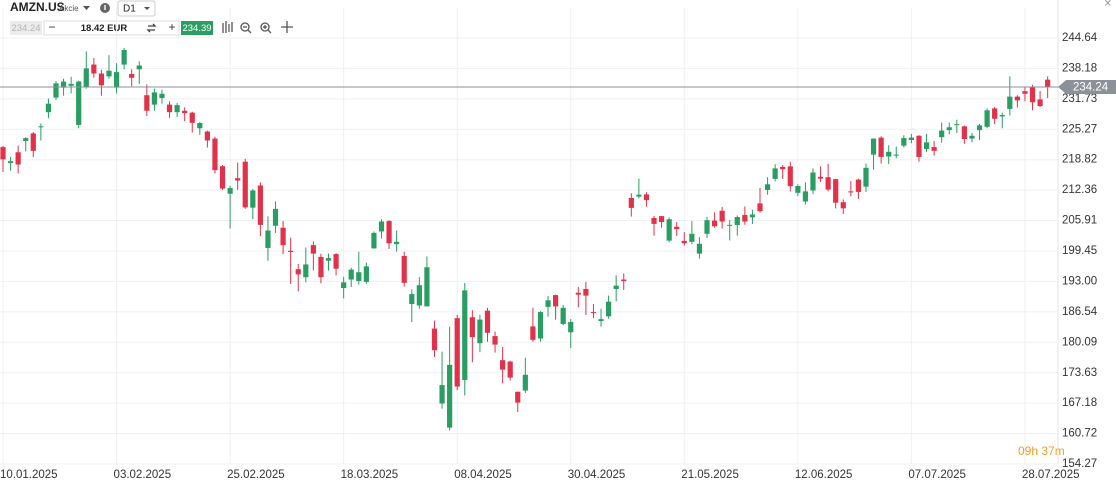  What do you see at coordinates (1041, 451) in the screenshot?
I see `countdown: 09h 37m` at bounding box center [1041, 451].